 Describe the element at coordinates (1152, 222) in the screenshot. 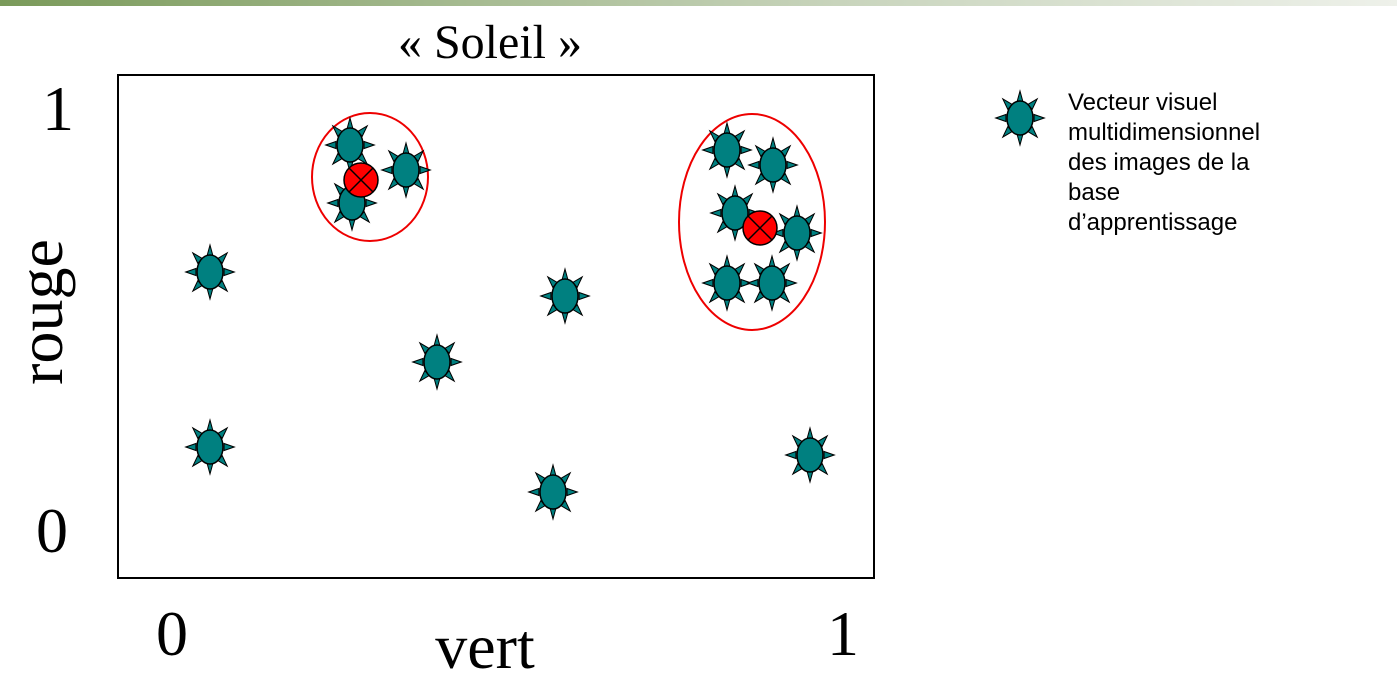

I see `legend-text: d’apprentissage` at that location.